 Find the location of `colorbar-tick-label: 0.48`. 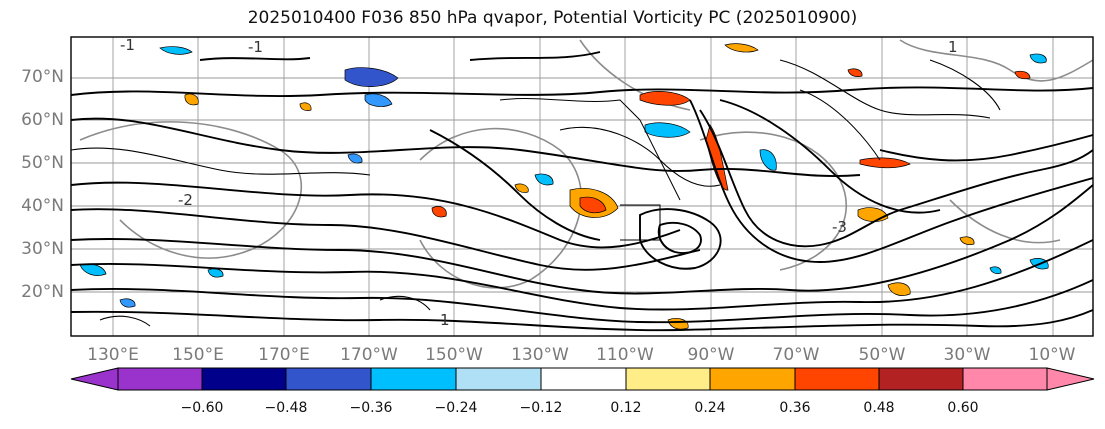

colorbar-tick-label: 0.48 is located at coordinates (879, 408).